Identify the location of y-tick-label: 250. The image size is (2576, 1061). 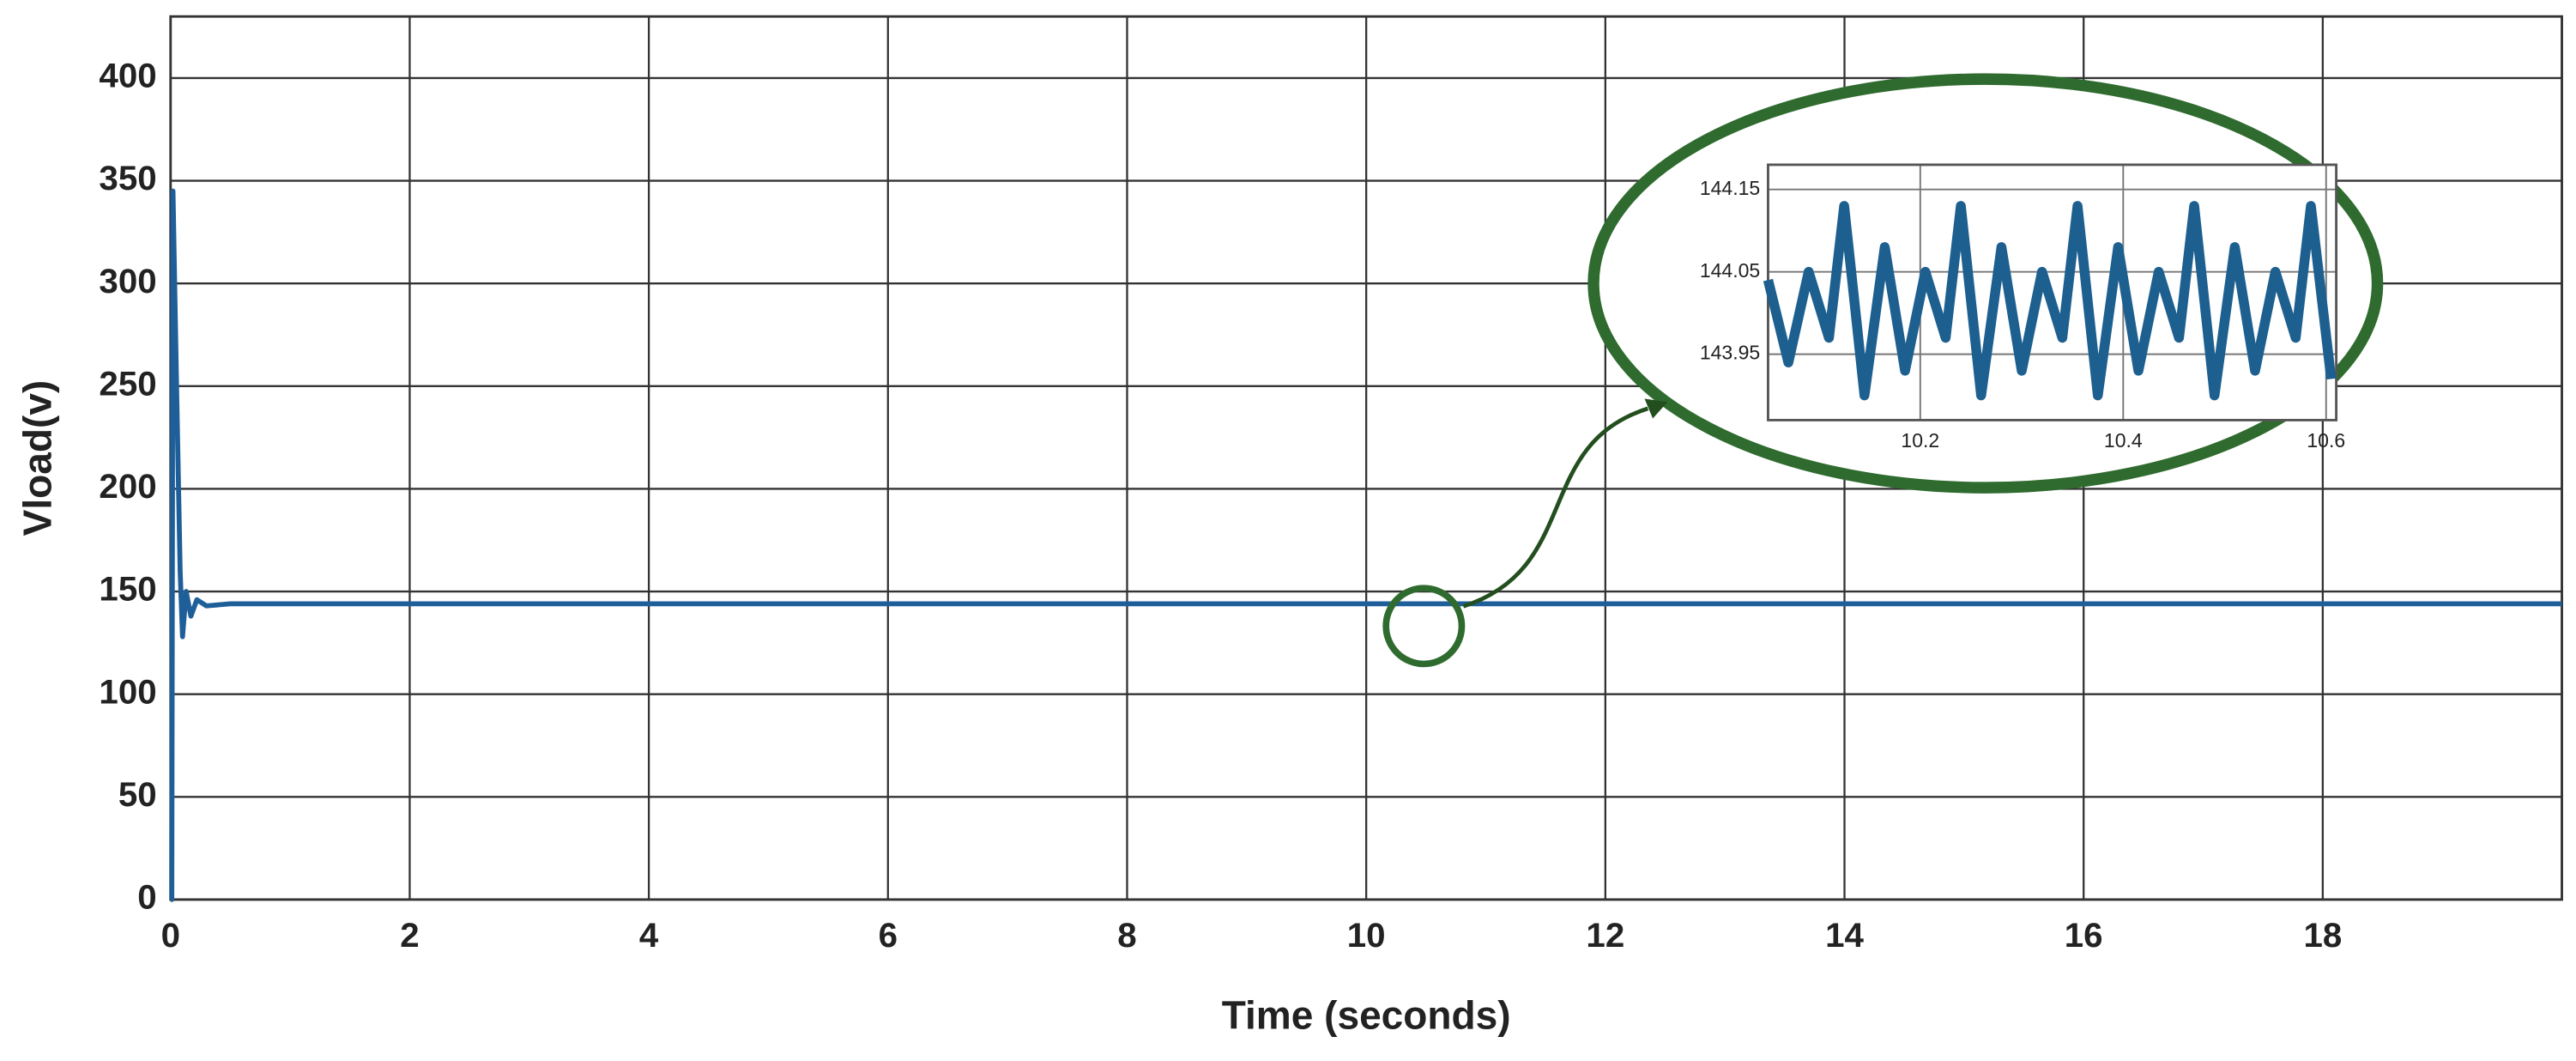
(127, 383).